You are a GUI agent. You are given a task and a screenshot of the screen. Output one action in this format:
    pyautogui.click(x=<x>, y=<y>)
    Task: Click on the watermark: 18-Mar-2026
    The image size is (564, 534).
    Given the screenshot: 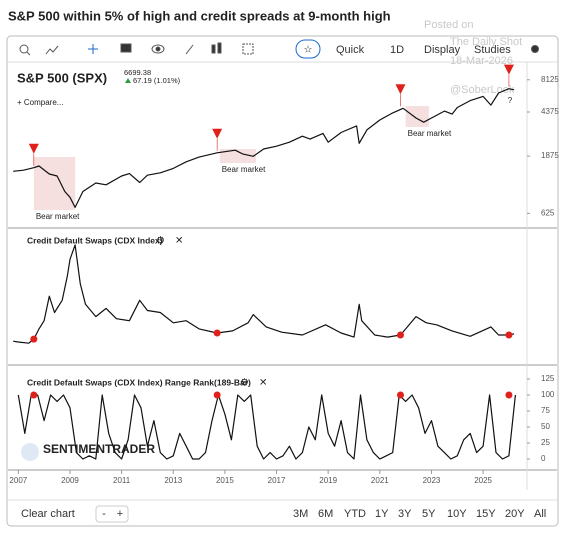 What is the action you would take?
    pyautogui.click(x=481, y=61)
    